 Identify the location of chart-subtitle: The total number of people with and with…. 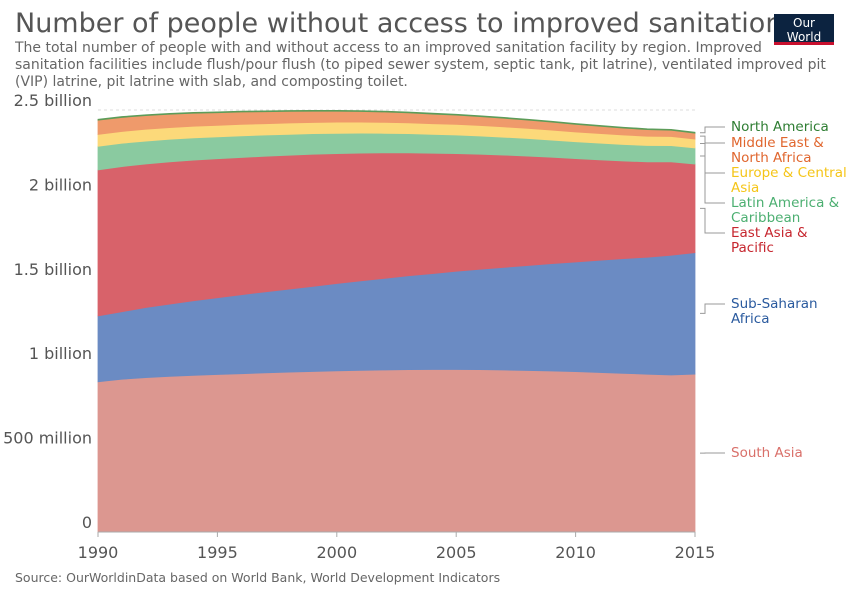
(420, 65).